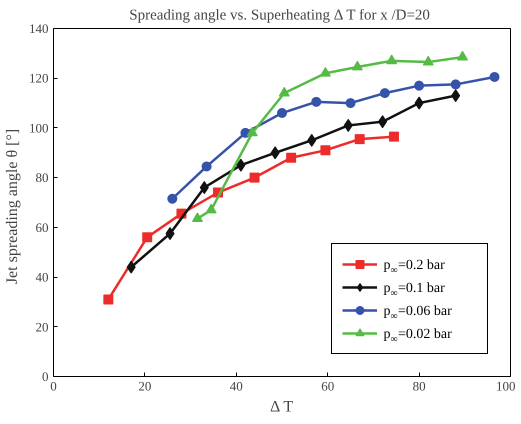 Image resolution: width=521 pixels, height=424 pixels. I want to click on y-tick-label: 140, so click(38, 28).